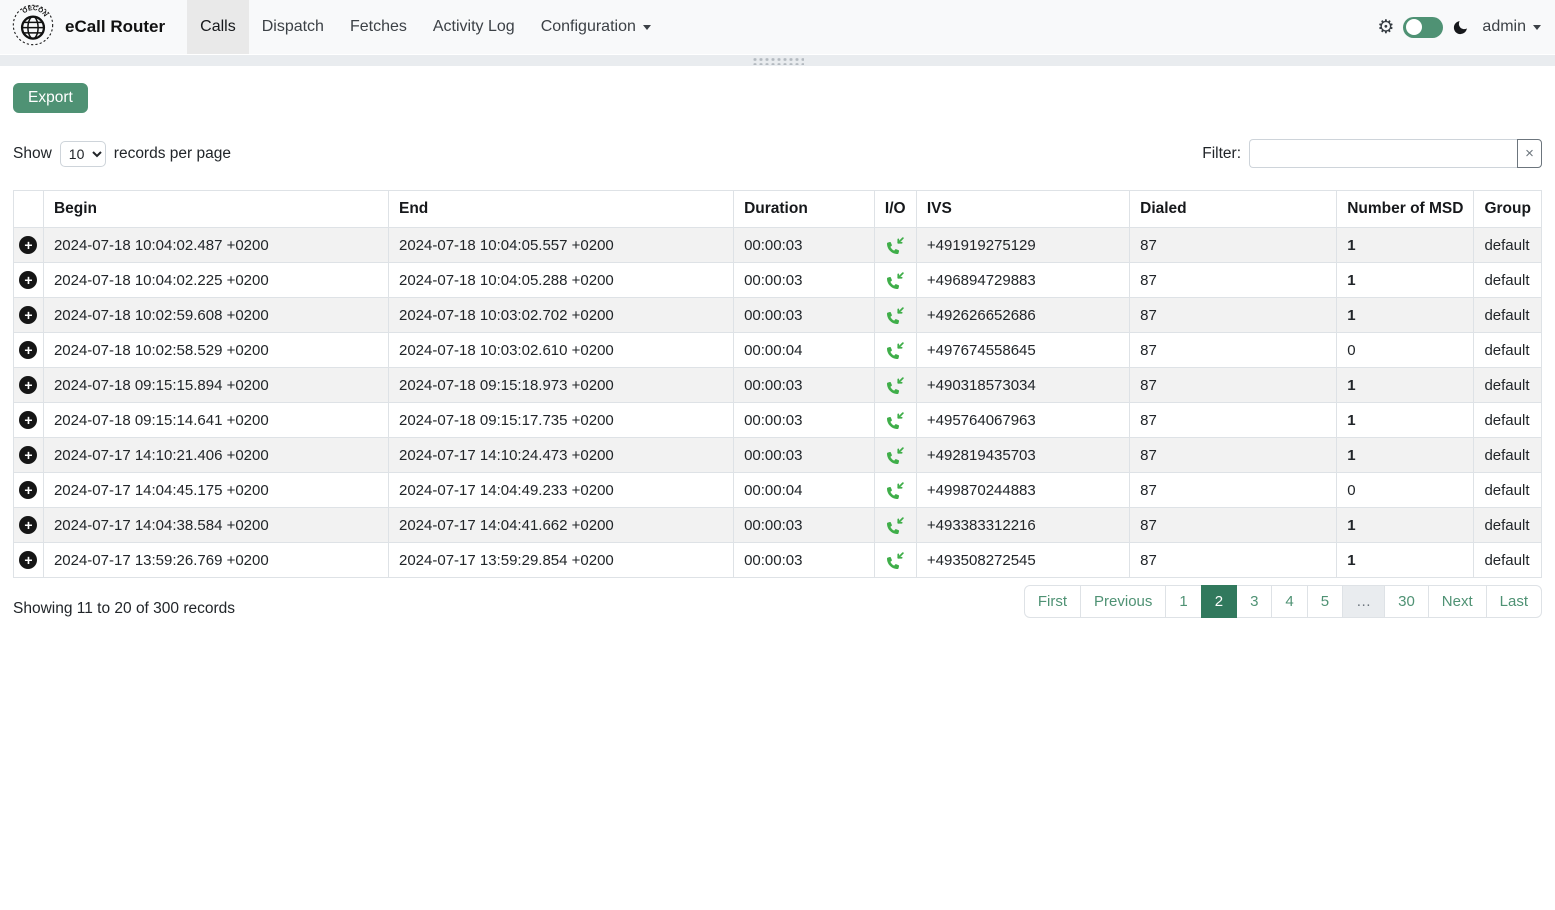 The image size is (1555, 910). Describe the element at coordinates (596, 27) in the screenshot. I see `nav-item-configuration: Configuration` at that location.